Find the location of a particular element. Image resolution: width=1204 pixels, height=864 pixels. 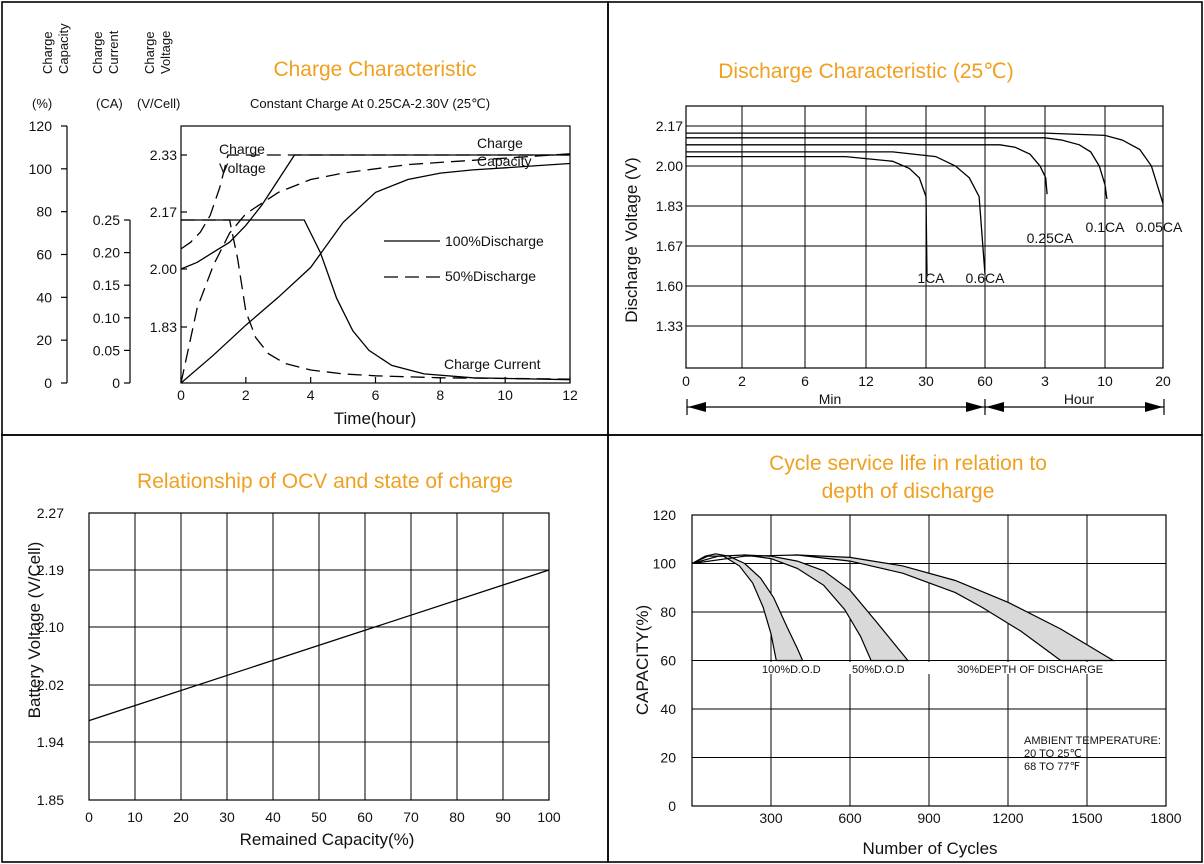

chart1-x-label: Time(hour) is located at coordinates (375, 418).